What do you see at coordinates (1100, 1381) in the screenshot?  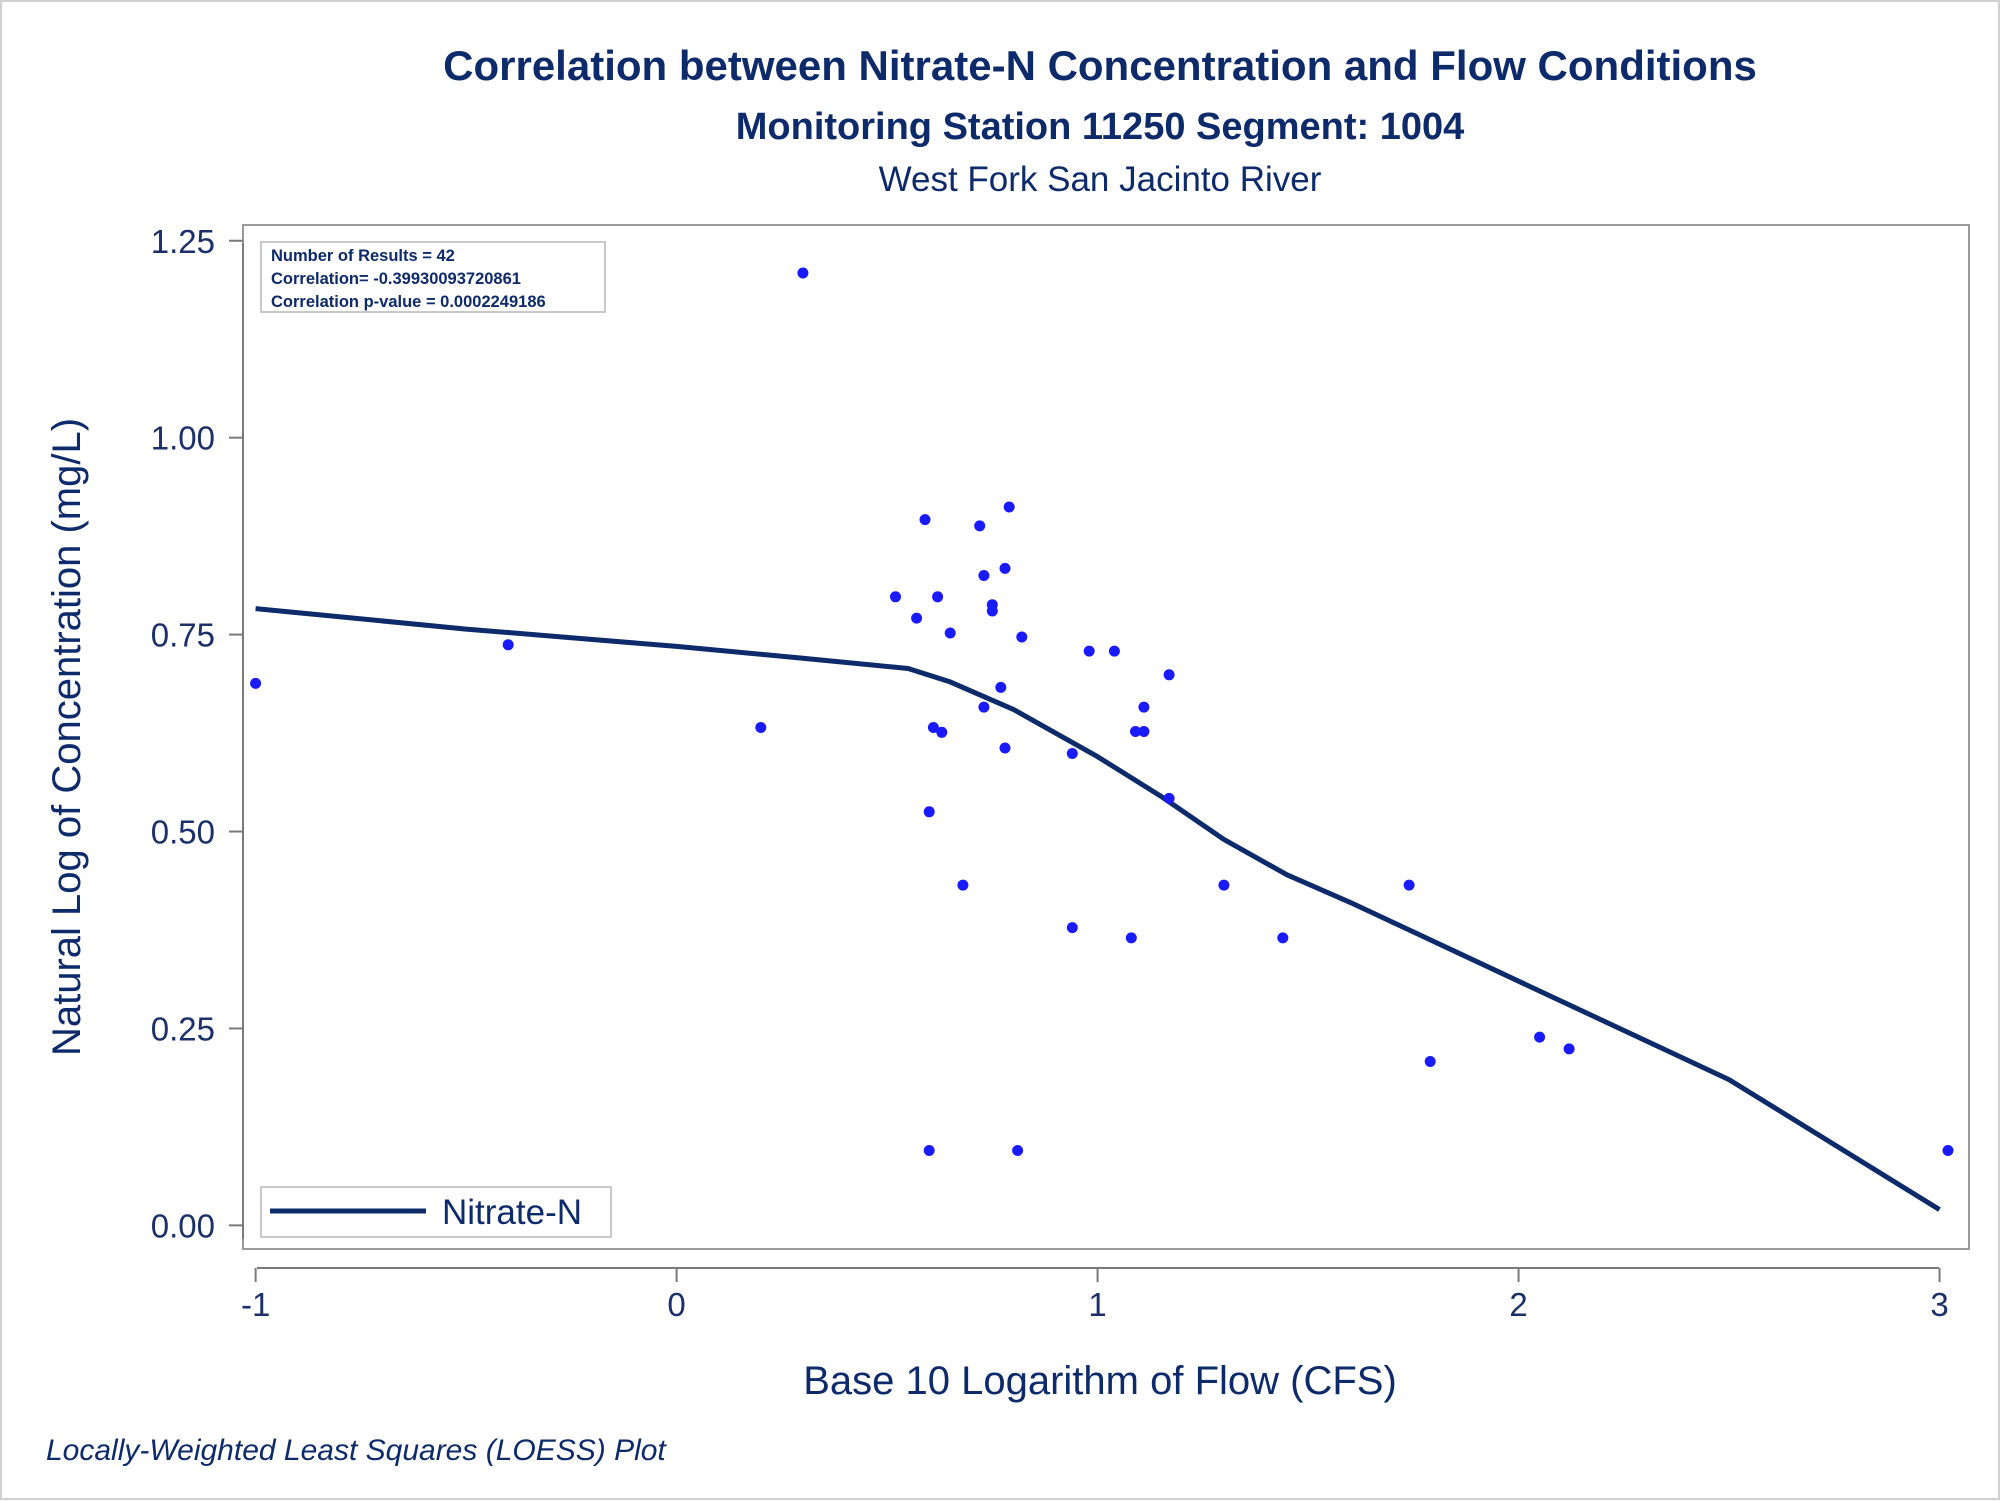 I see `x-axis-label: Base 10 Logarithm of Flow (CFS)` at bounding box center [1100, 1381].